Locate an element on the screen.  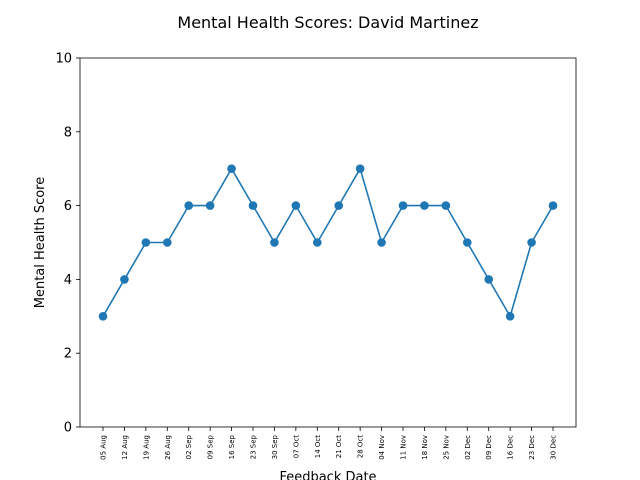
x-tick-label: 21 Oct is located at coordinates (339, 446).